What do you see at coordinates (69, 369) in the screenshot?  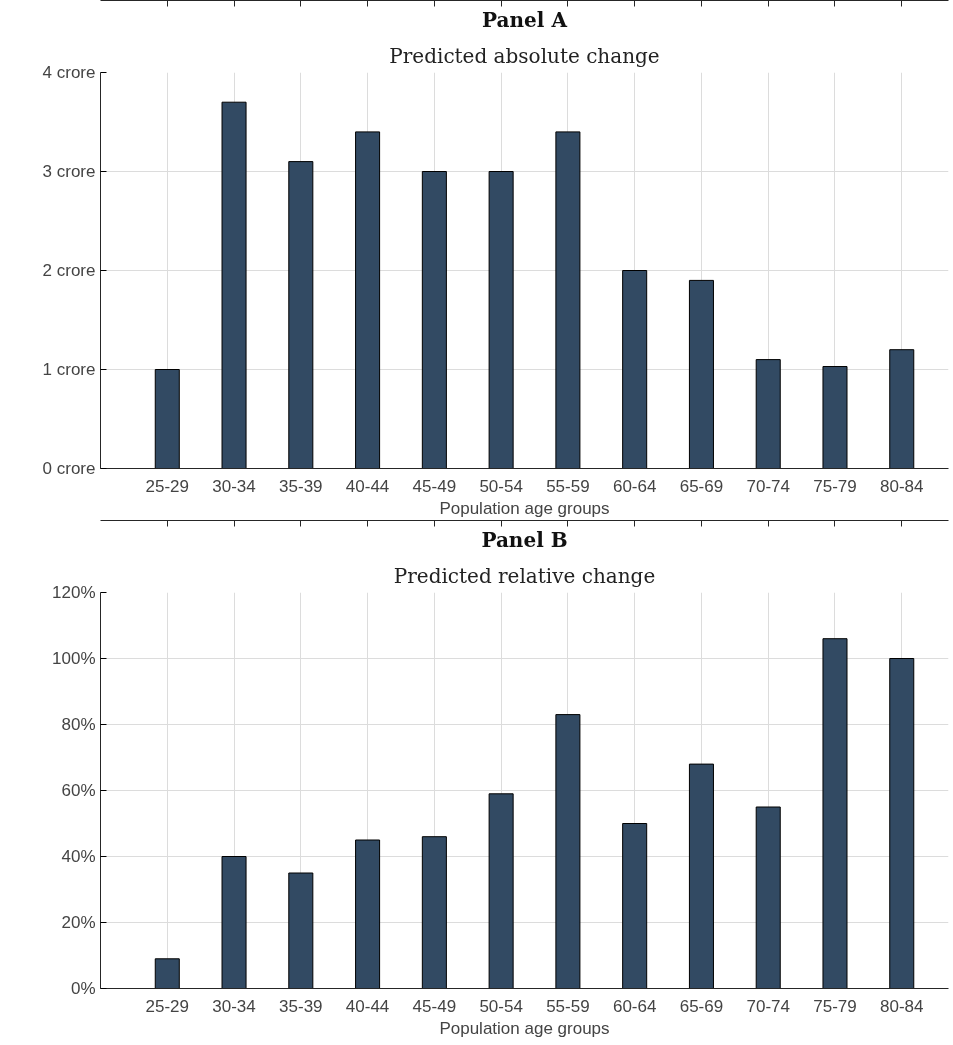 I see `y-tick-label: 1 crore` at bounding box center [69, 369].